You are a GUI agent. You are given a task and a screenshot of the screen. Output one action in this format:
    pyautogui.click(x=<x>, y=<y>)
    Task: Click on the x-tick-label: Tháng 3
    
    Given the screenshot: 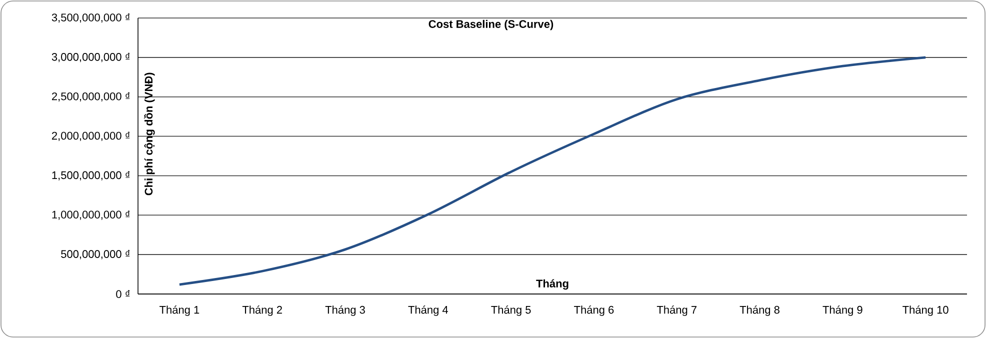 What is the action you would take?
    pyautogui.click(x=345, y=311)
    